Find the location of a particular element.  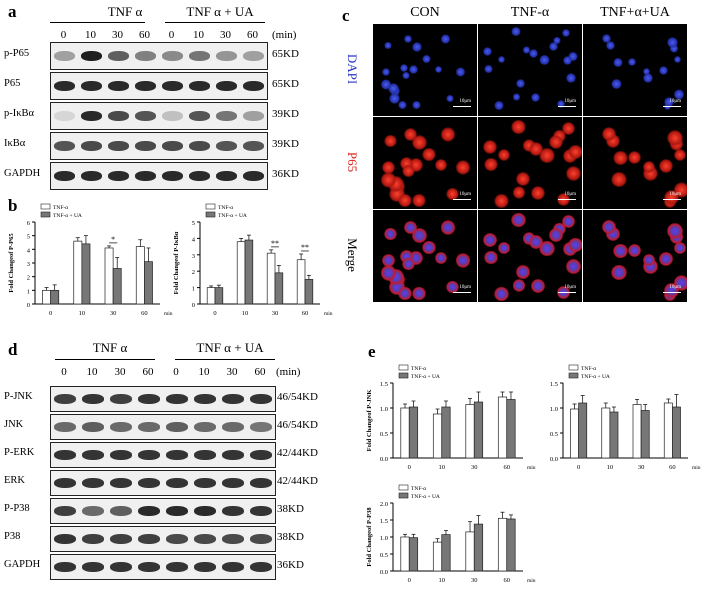

panel-d-group1: TNF α is located at coordinates (110, 347).